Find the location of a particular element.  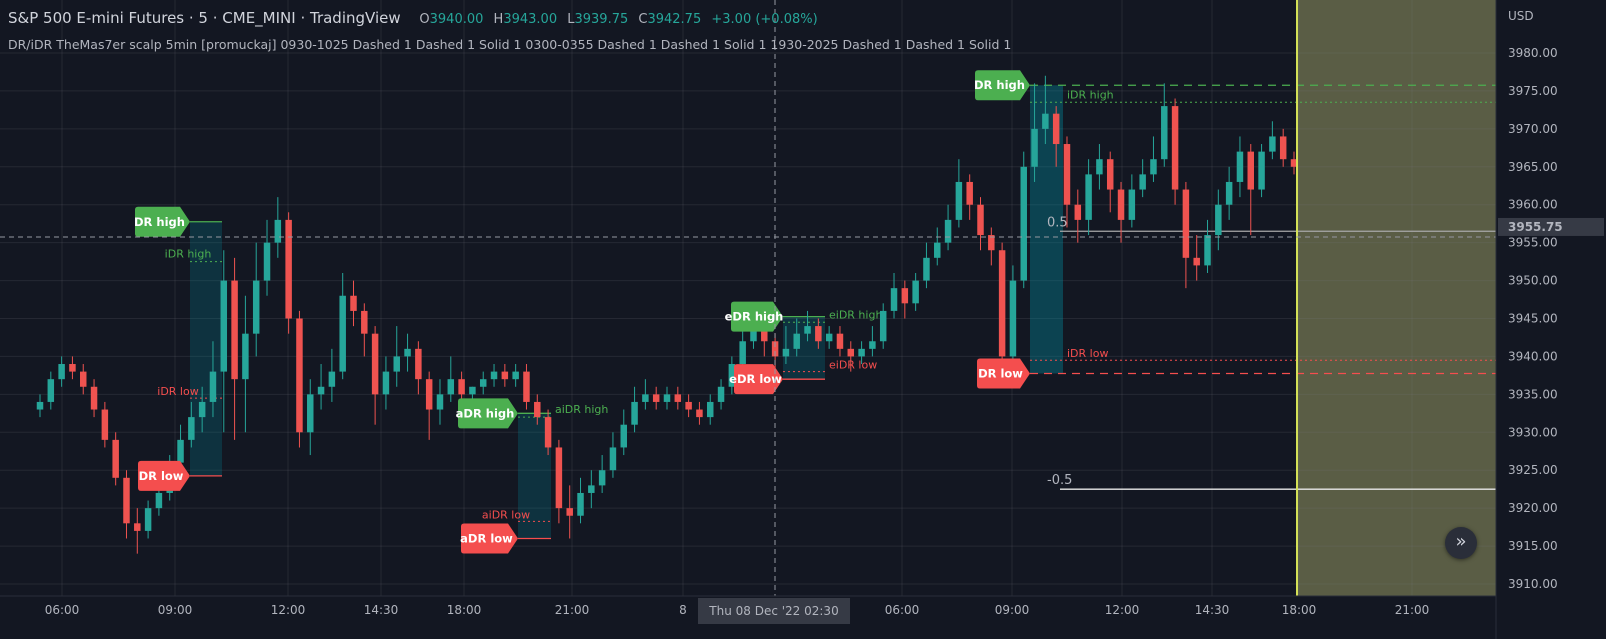

open-value: 3940.00 is located at coordinates (456, 19).